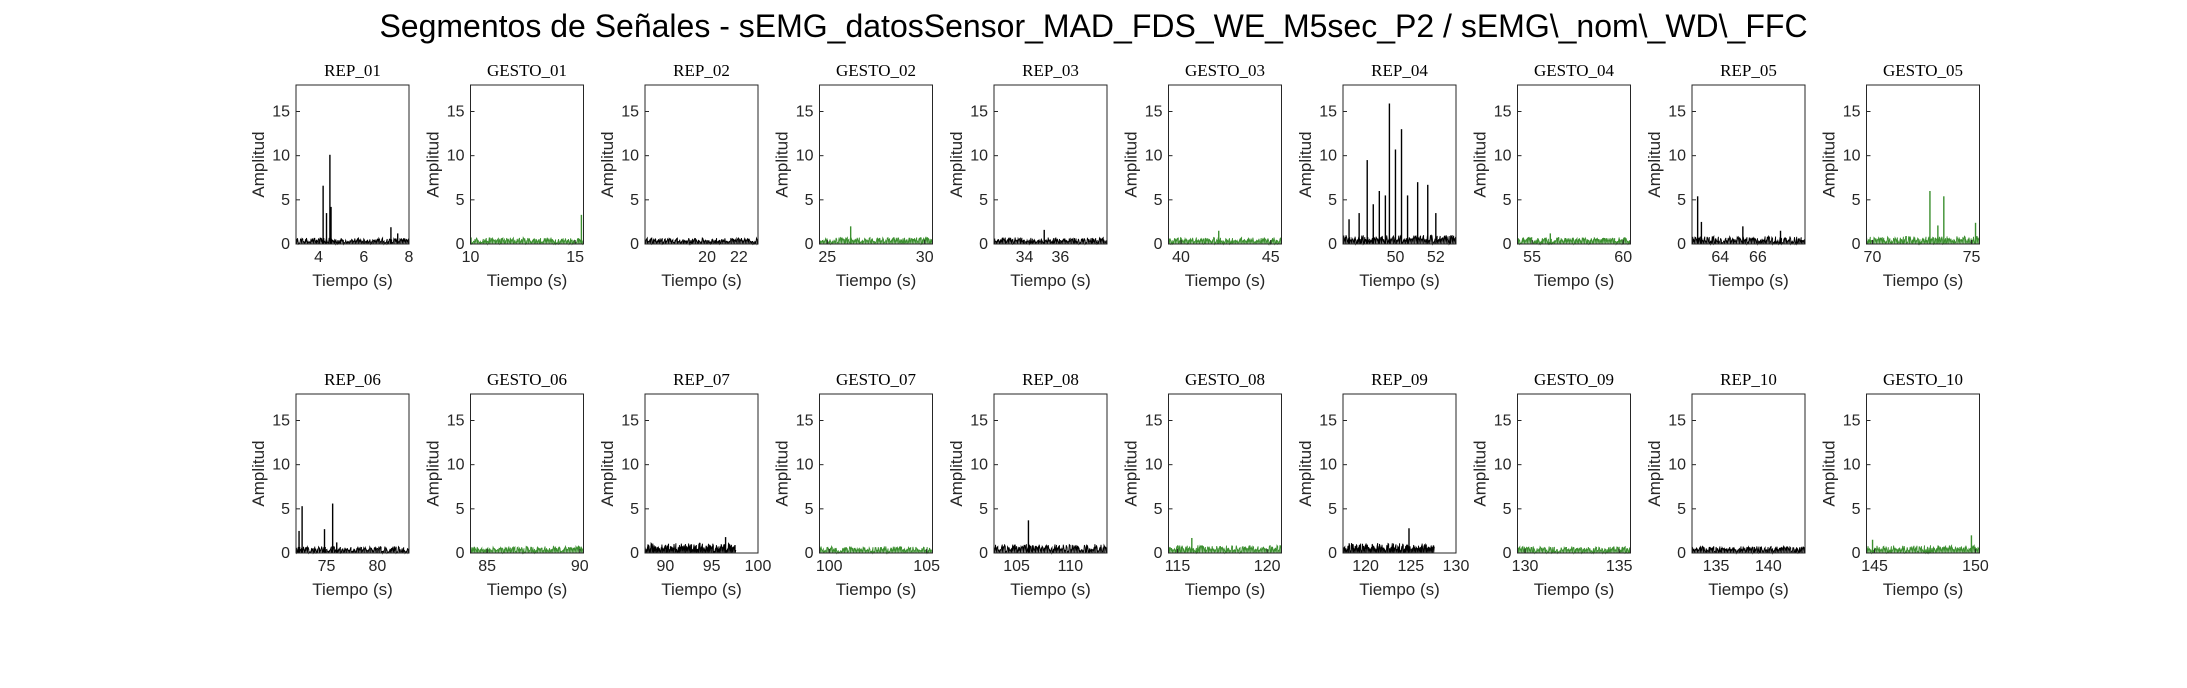 The height and width of the screenshot is (688, 2187). I want to click on x-tick-label: 70, so click(1873, 257).